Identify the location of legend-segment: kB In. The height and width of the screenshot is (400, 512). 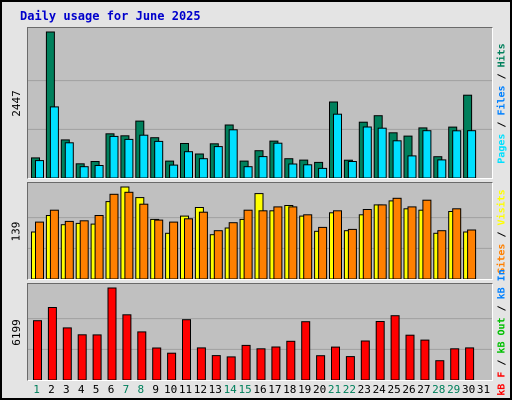
(502, 283).